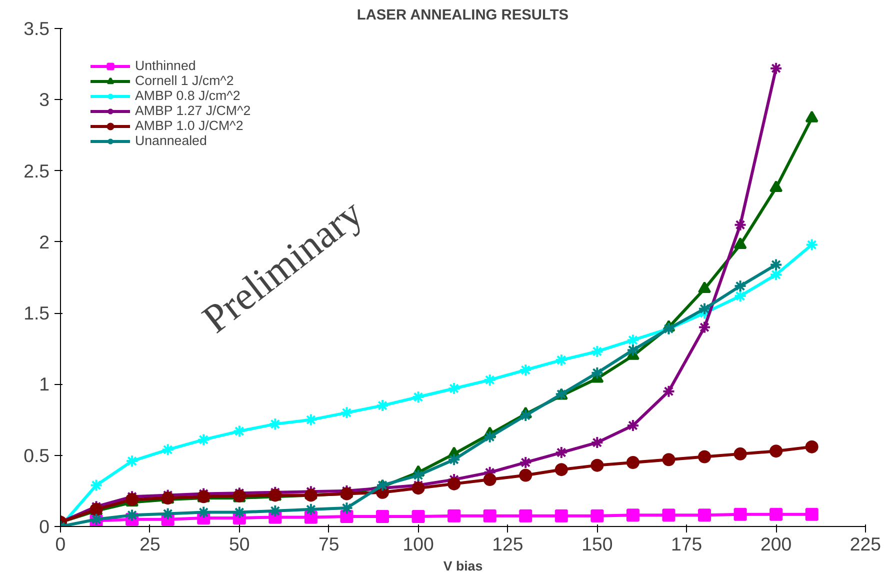 The height and width of the screenshot is (580, 894). Describe the element at coordinates (239, 544) in the screenshot. I see `x-tick-label: 50` at that location.